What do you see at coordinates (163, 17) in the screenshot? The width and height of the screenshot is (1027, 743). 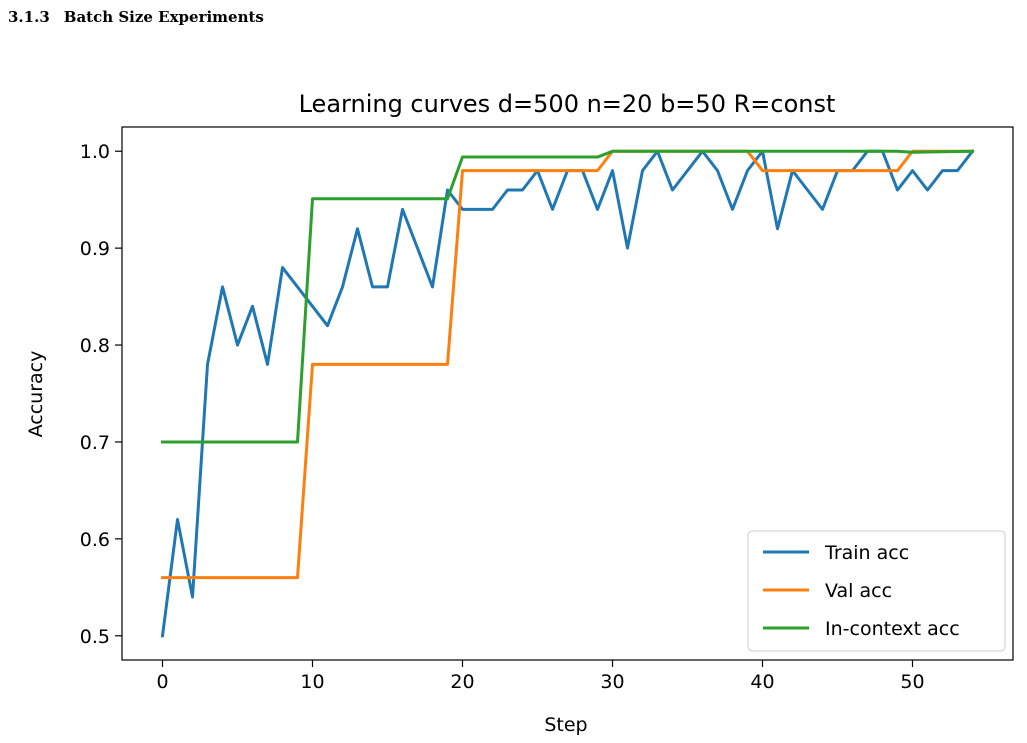 I see `section-title: Batch Size Experiments` at bounding box center [163, 17].